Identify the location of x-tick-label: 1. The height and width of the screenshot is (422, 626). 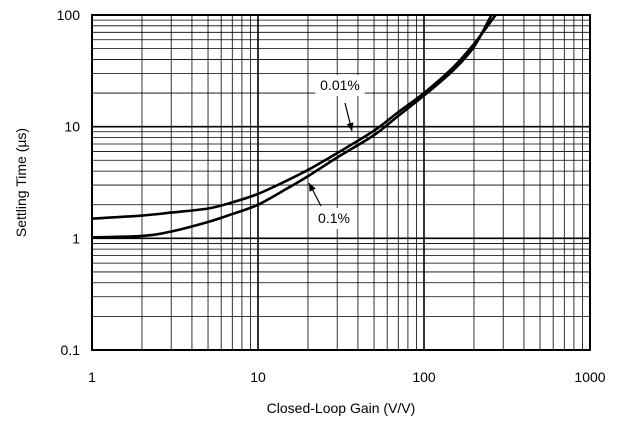
(92, 377).